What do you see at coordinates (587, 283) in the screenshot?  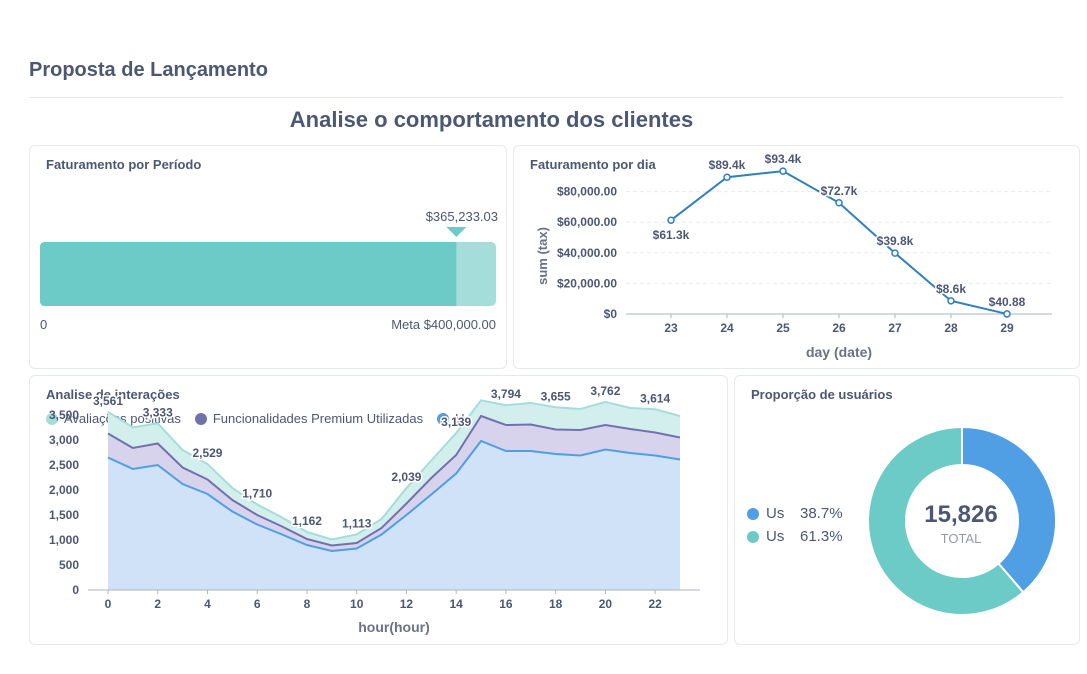 I see `y-tick-label: $20,000.00` at bounding box center [587, 283].